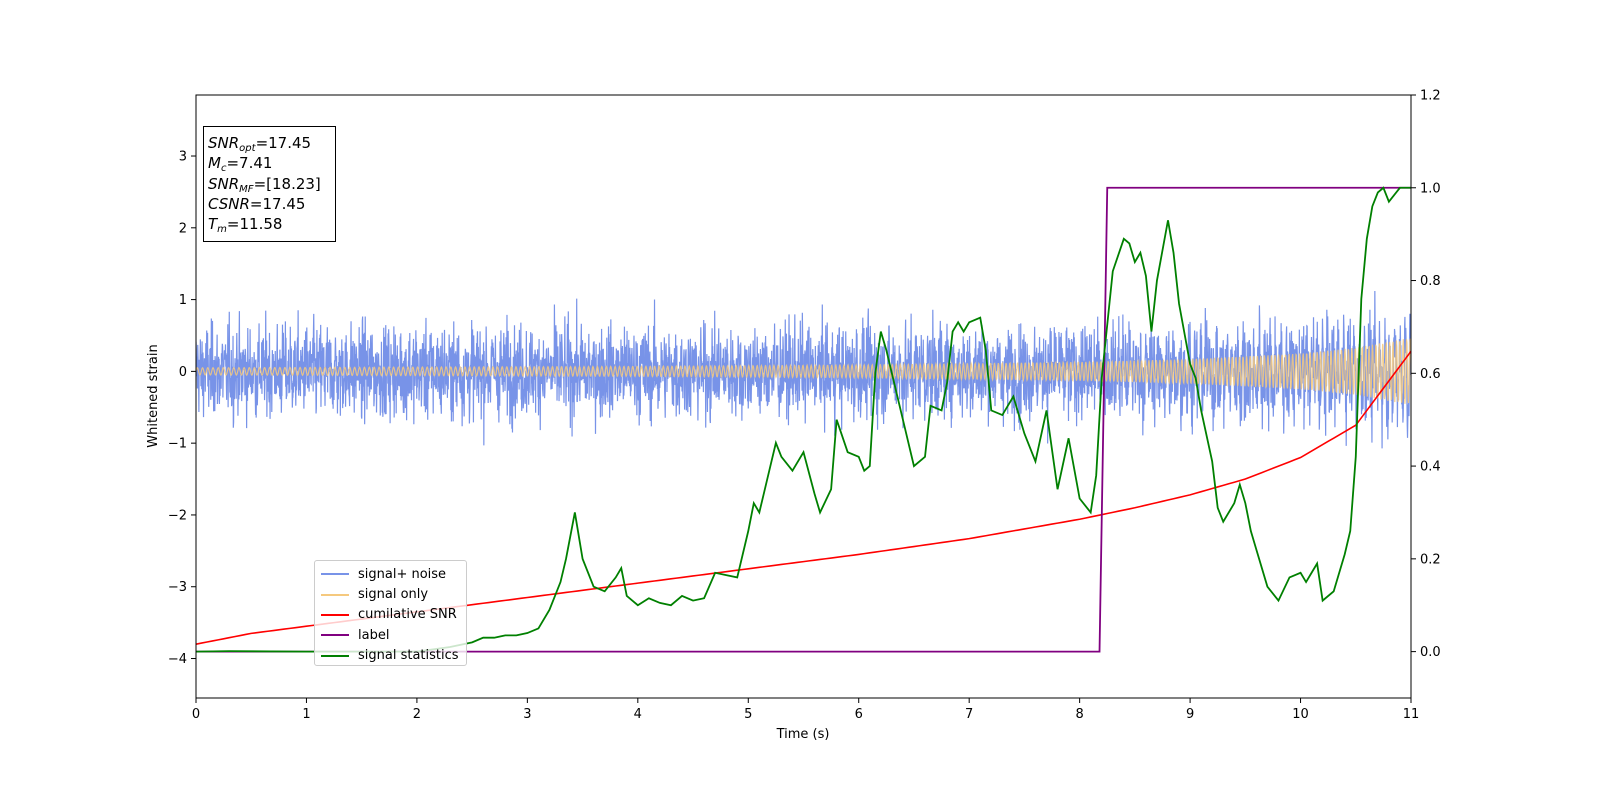 This screenshot has width=1600, height=800. What do you see at coordinates (335, 574) in the screenshot?
I see `legend-swatch-signal-noise` at bounding box center [335, 574].